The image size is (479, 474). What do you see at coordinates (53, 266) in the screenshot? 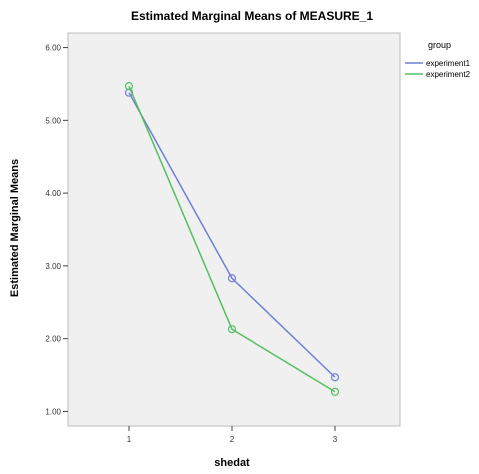
I see `y-tick-label: 3.00` at bounding box center [53, 266].